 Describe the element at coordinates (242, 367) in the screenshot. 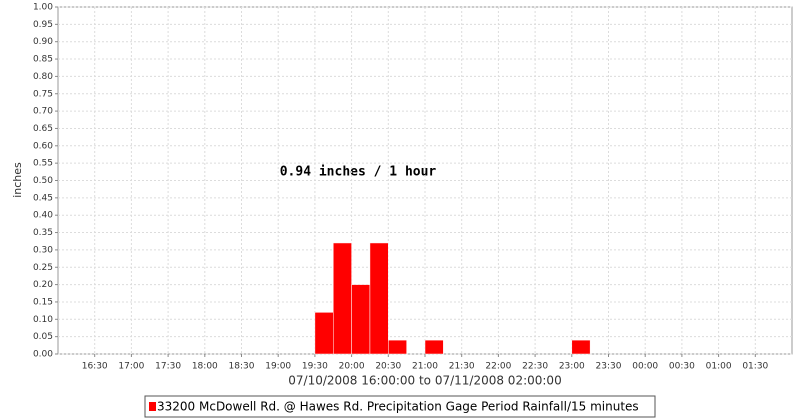

I see `x-tick-label: 18:30` at that location.